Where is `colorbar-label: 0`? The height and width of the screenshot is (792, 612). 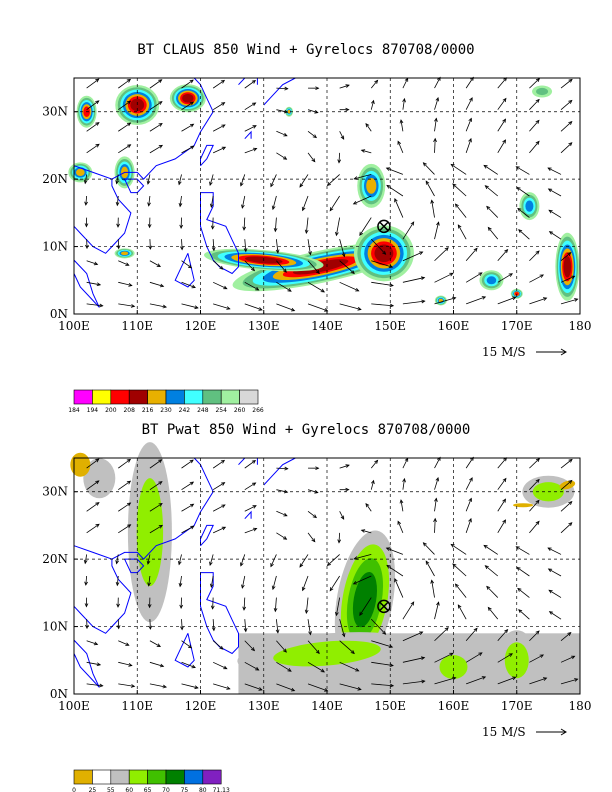 colorbar-label: 0 is located at coordinates (74, 789).